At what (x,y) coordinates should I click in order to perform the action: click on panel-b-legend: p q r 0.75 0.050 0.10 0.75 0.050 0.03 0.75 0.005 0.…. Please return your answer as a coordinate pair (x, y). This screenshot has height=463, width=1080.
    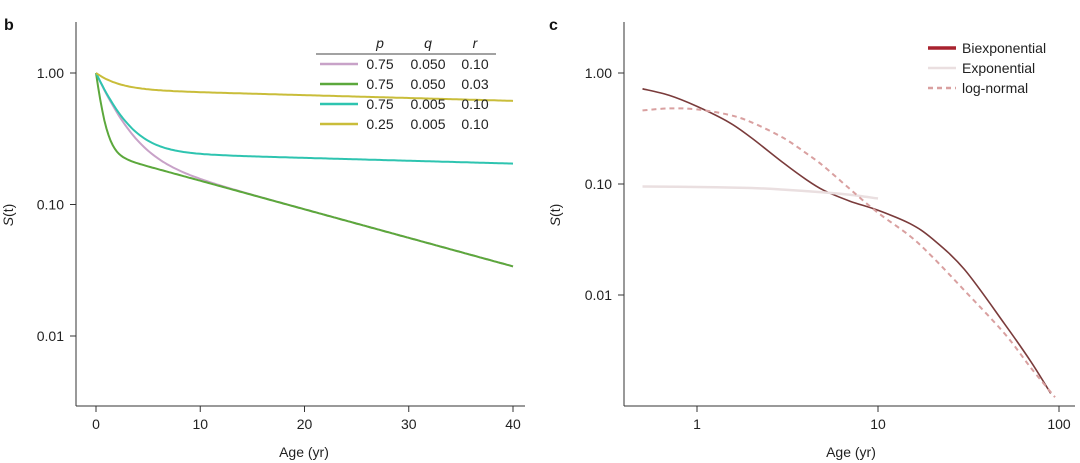
    Looking at the image, I should click on (406, 83).